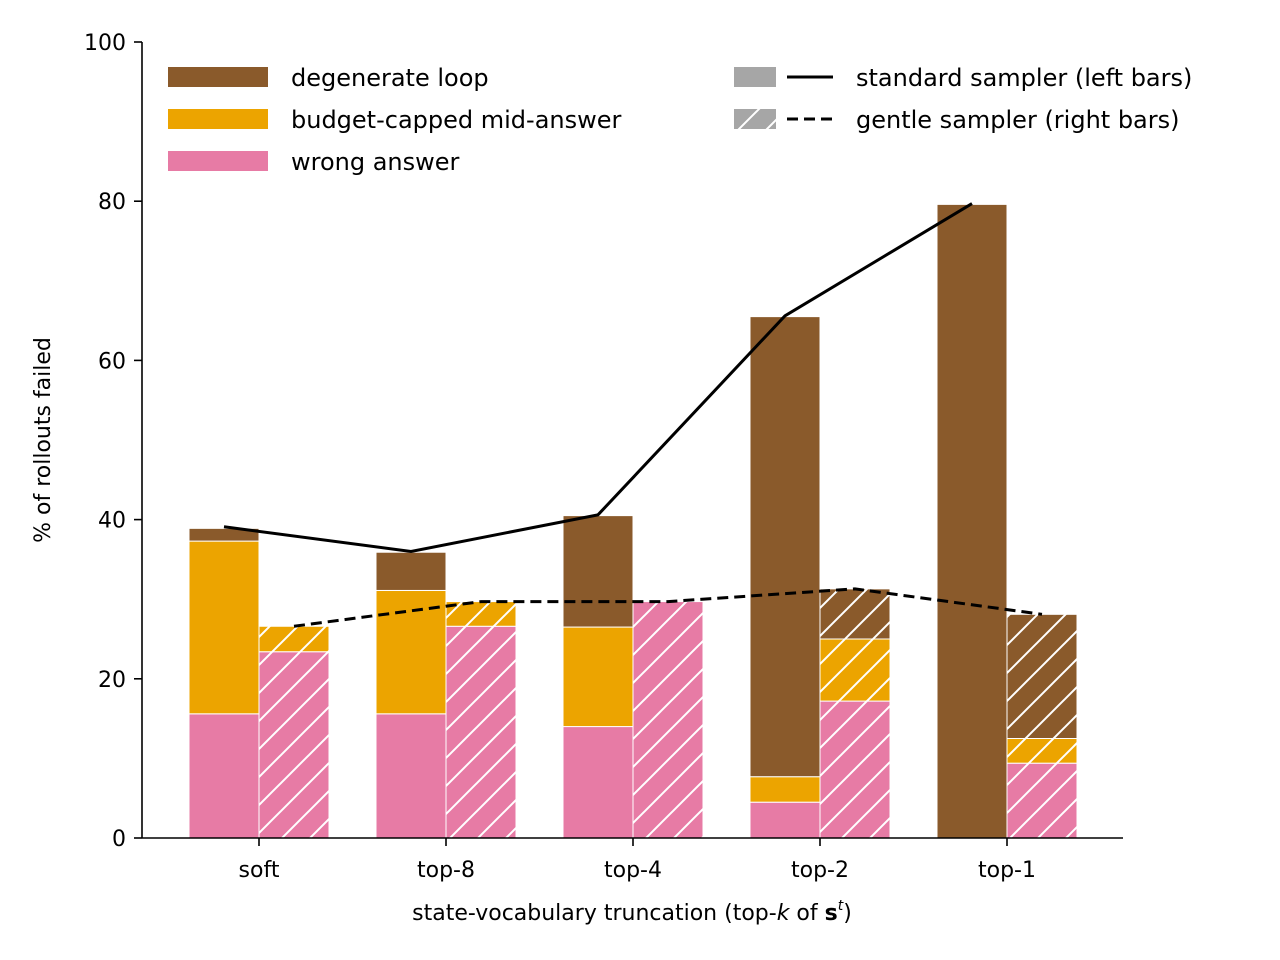 This screenshot has width=1280, height=960. Describe the element at coordinates (785, 547) in the screenshot. I see `bar-standard-sampler-top-2-degenerate-loop` at that location.